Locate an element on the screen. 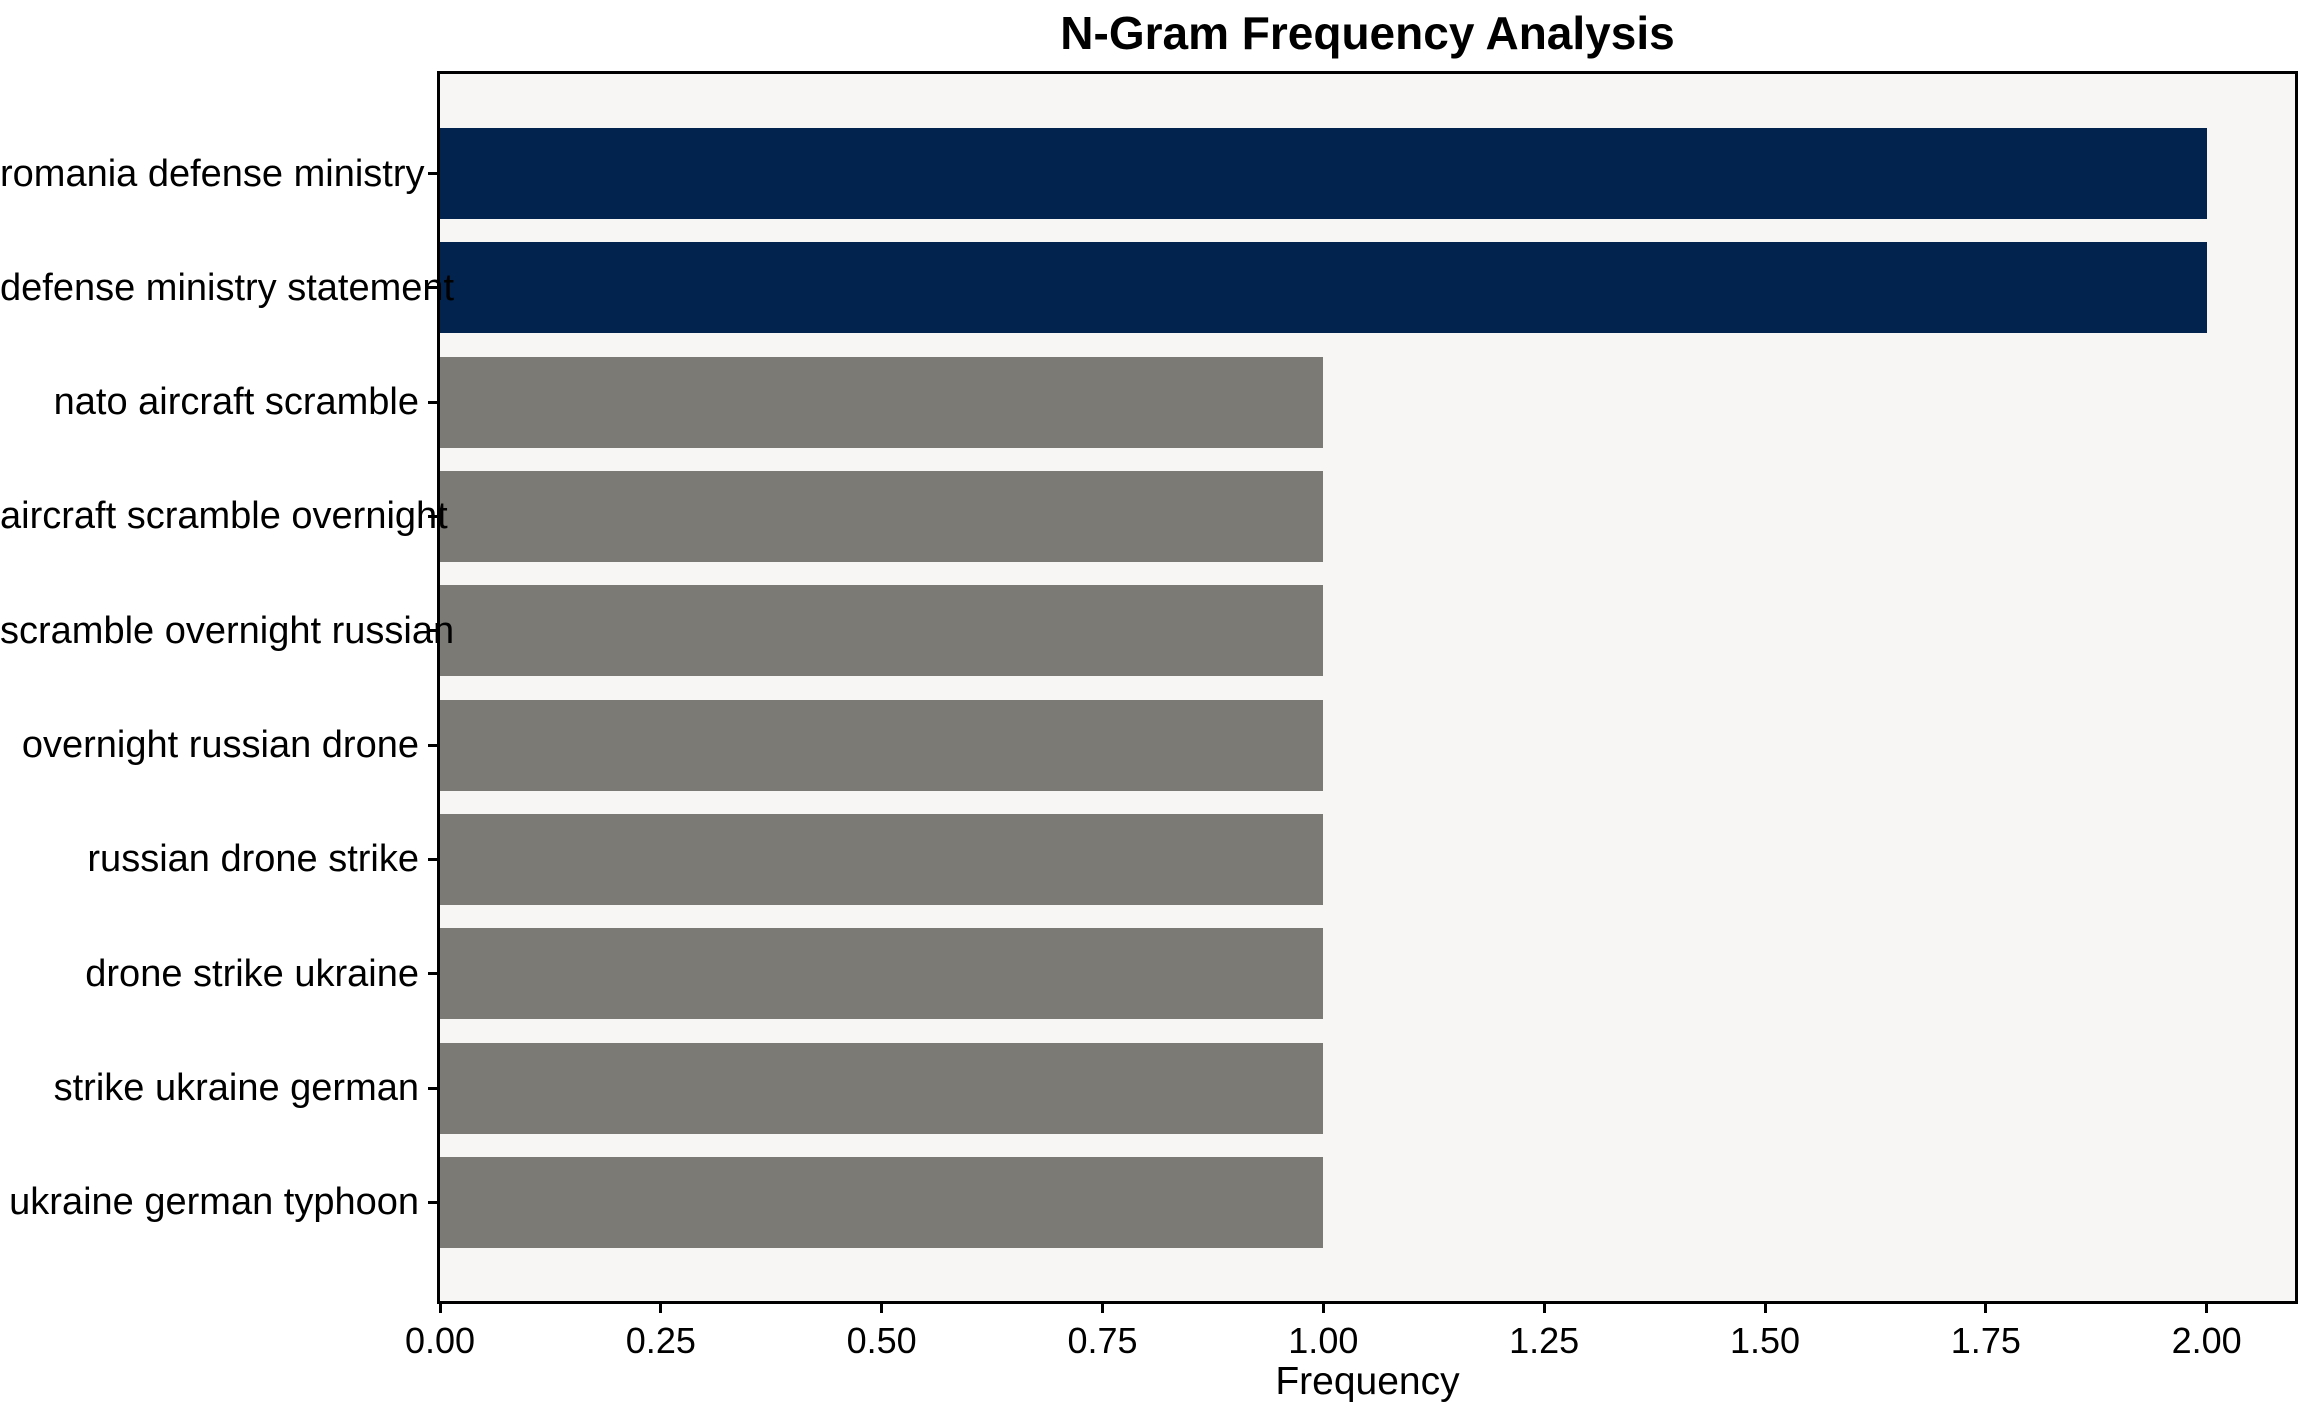 The height and width of the screenshot is (1414, 2317). chart-title: N-Gram Frequency Analysis is located at coordinates (1367, 33).